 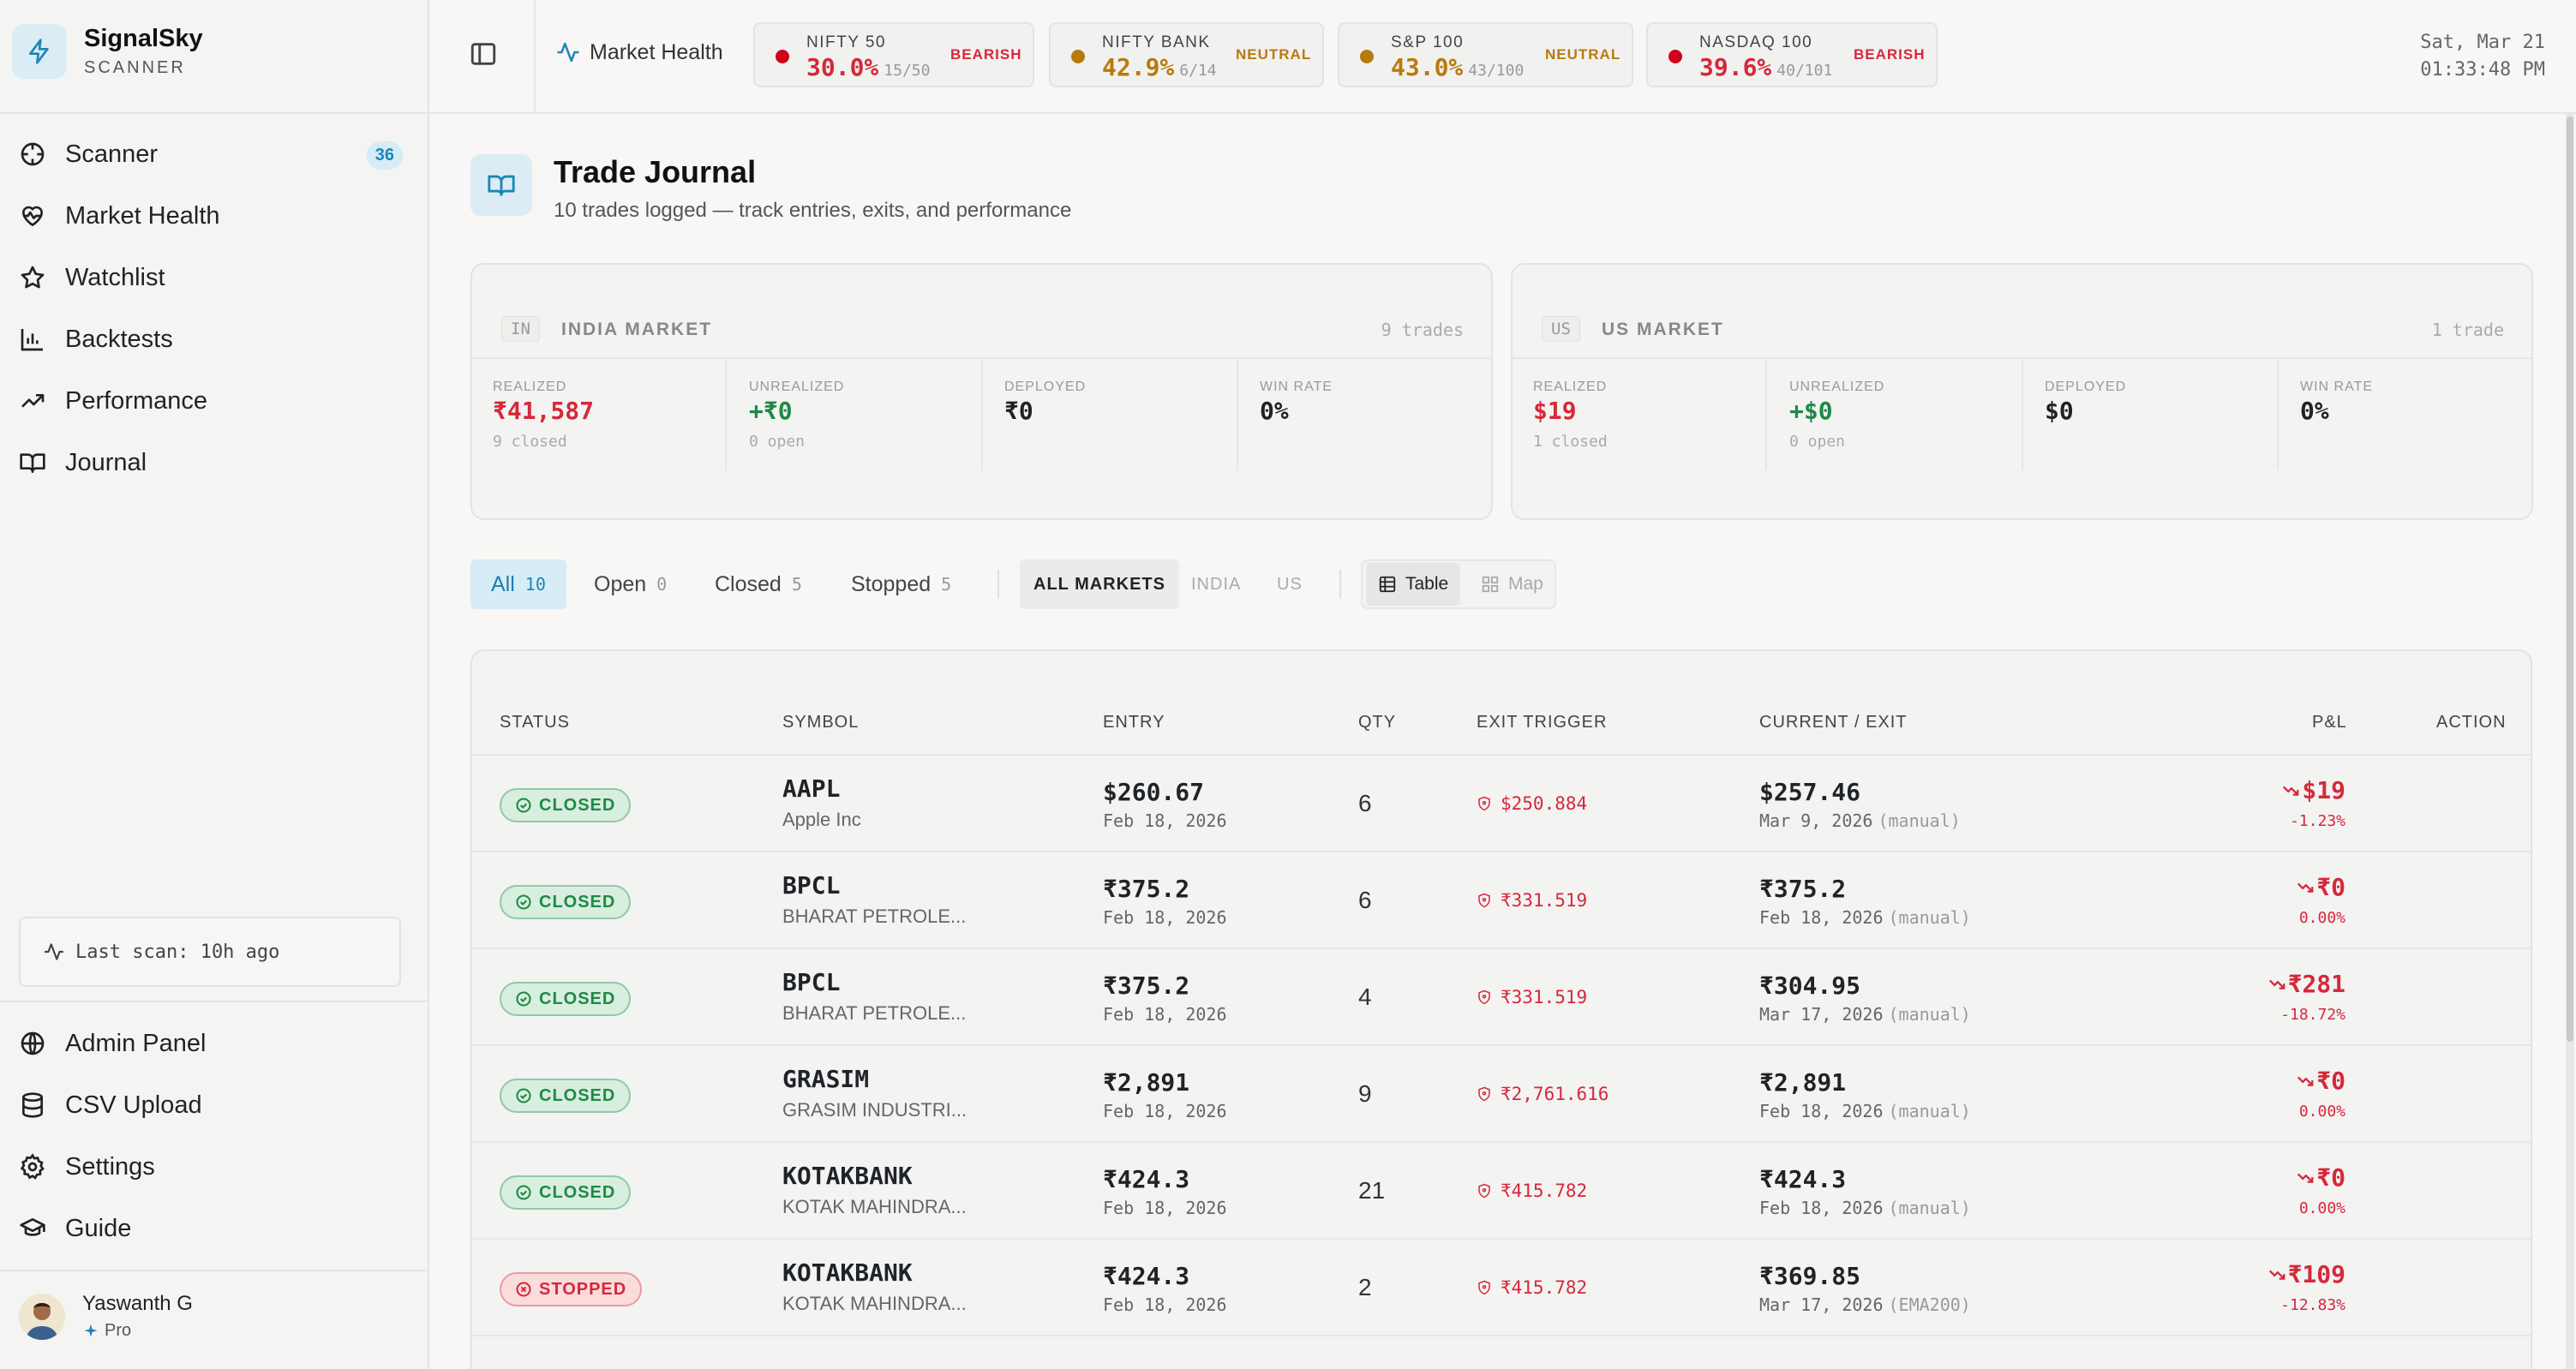 What do you see at coordinates (486, 54) in the screenshot?
I see `sidebar-toggle-button` at bounding box center [486, 54].